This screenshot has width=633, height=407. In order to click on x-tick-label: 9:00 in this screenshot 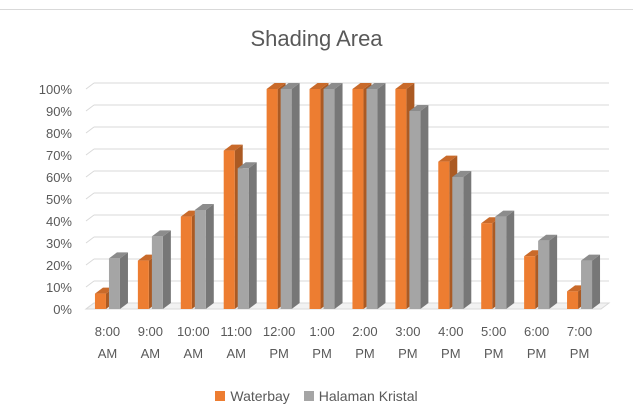, I will do `click(150, 331)`.